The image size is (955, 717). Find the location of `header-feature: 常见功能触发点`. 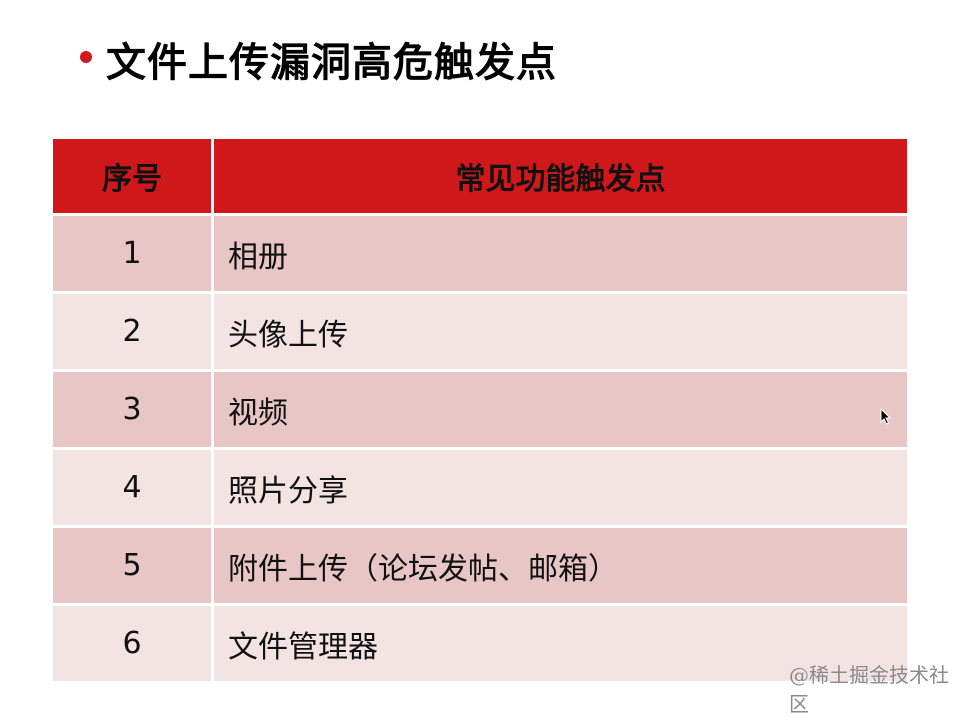

header-feature: 常见功能触发点 is located at coordinates (560, 176).